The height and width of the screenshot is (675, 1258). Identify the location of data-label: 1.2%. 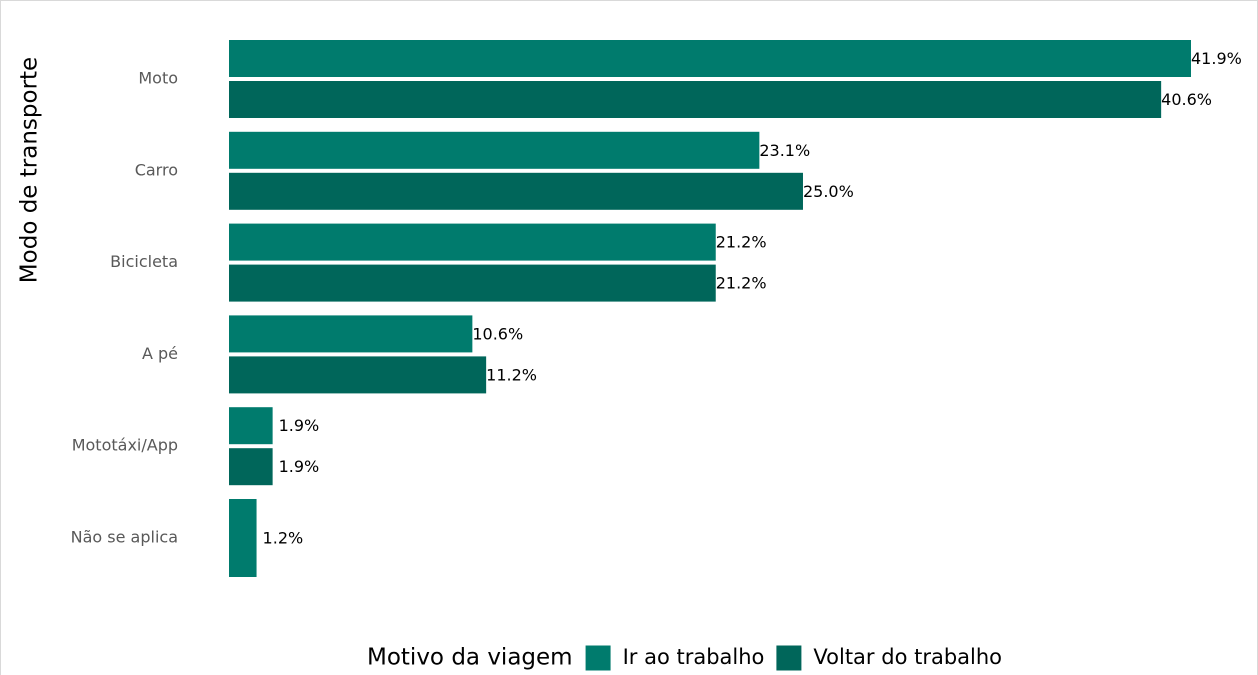
(283, 538).